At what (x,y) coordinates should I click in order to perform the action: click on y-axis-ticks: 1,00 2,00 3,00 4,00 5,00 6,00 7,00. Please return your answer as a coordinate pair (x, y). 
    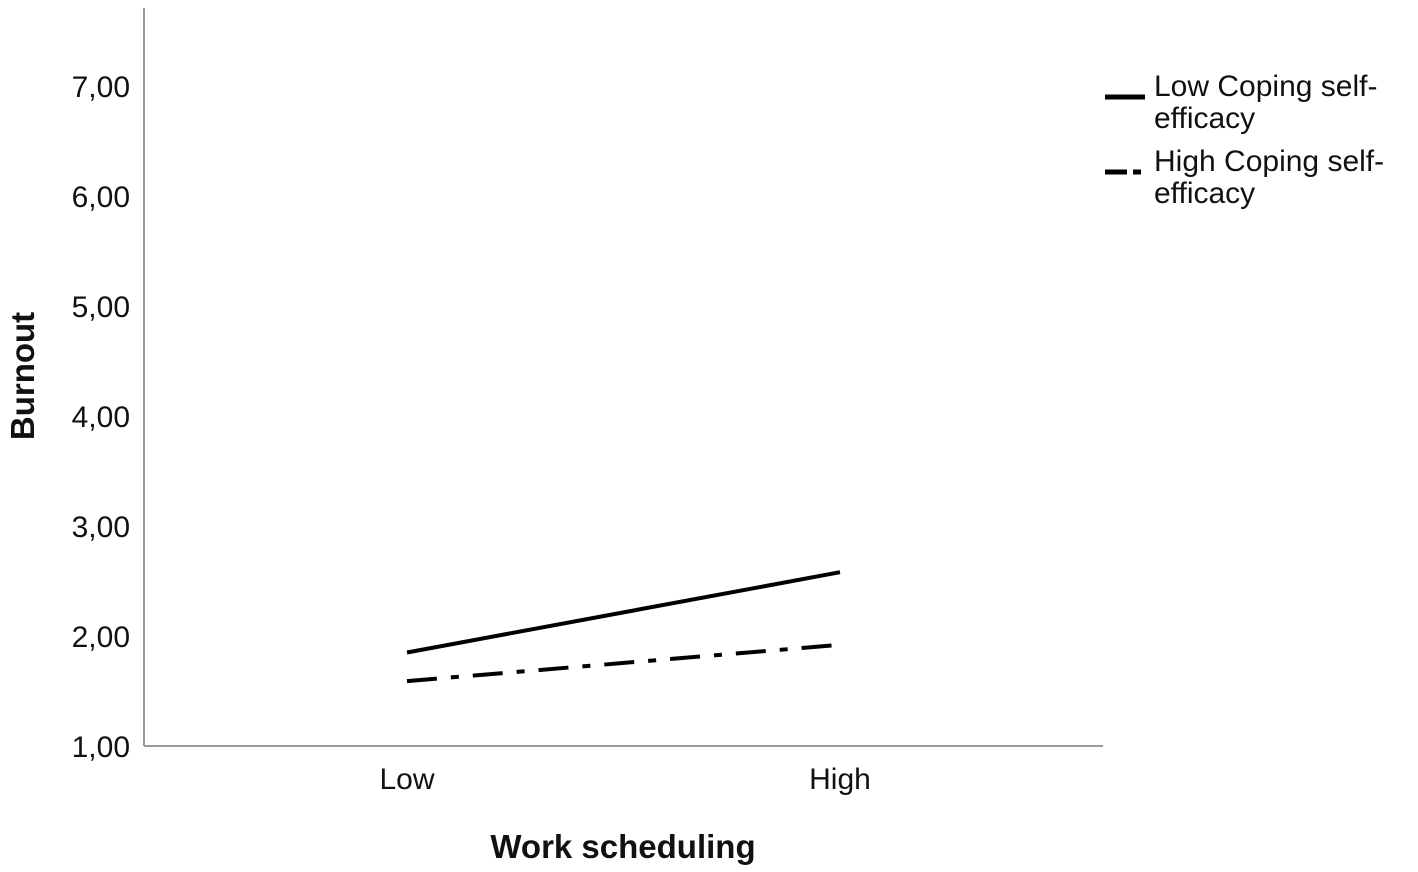
    Looking at the image, I should click on (101, 417).